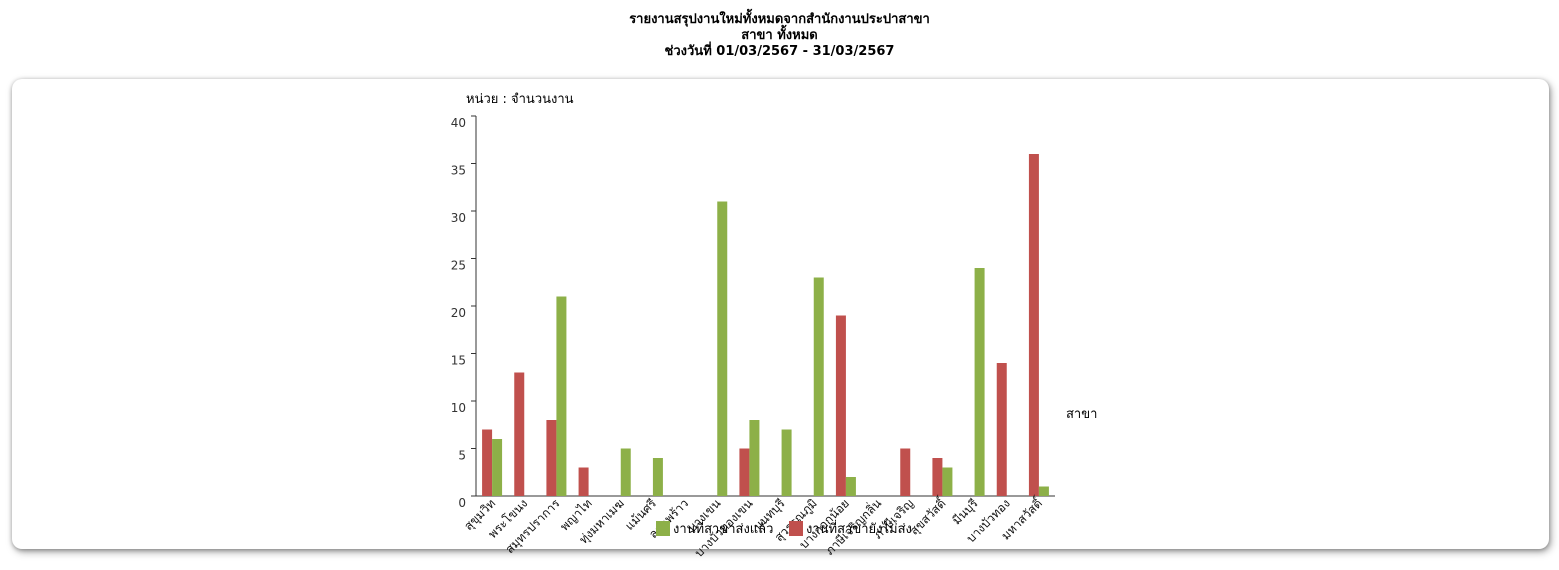 The image size is (1559, 570). What do you see at coordinates (1081, 414) in the screenshot?
I see `x-axis-title: สาขา` at bounding box center [1081, 414].